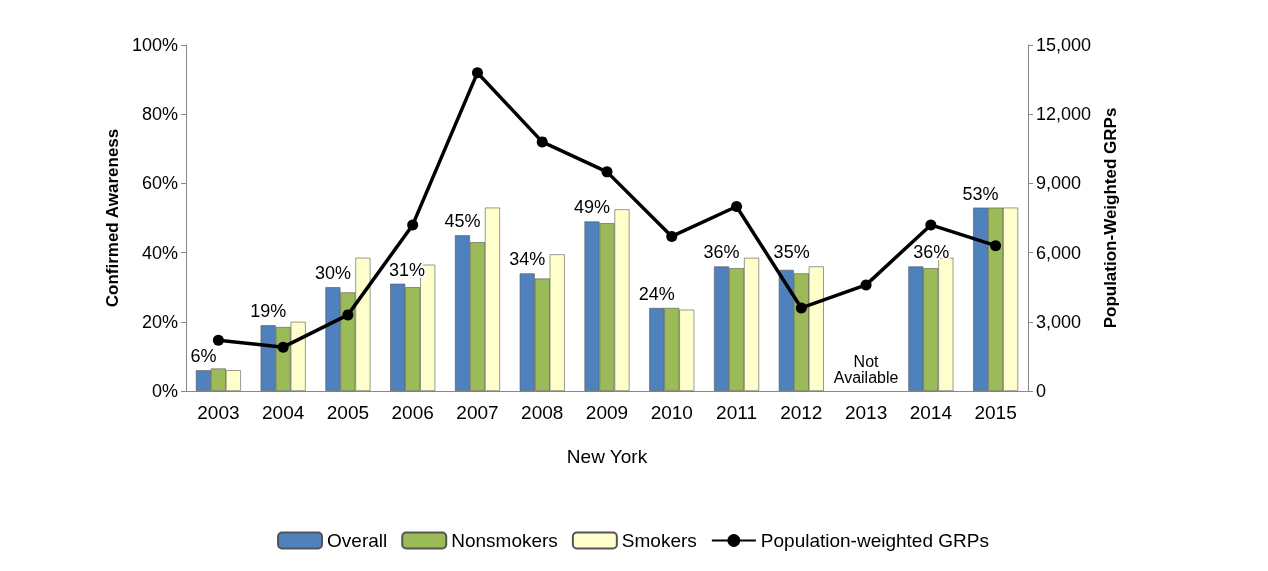  Describe the element at coordinates (1059, 321) in the screenshot. I see `y2-tick-label: 3,000` at that location.